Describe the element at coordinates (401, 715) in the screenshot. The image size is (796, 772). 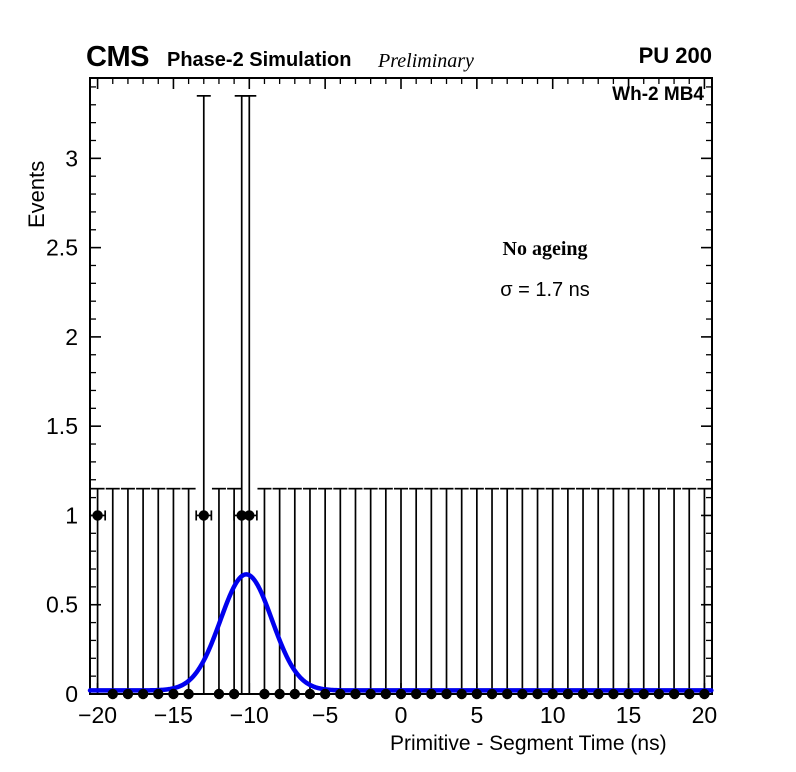
I see `x-tick-label: 0` at that location.